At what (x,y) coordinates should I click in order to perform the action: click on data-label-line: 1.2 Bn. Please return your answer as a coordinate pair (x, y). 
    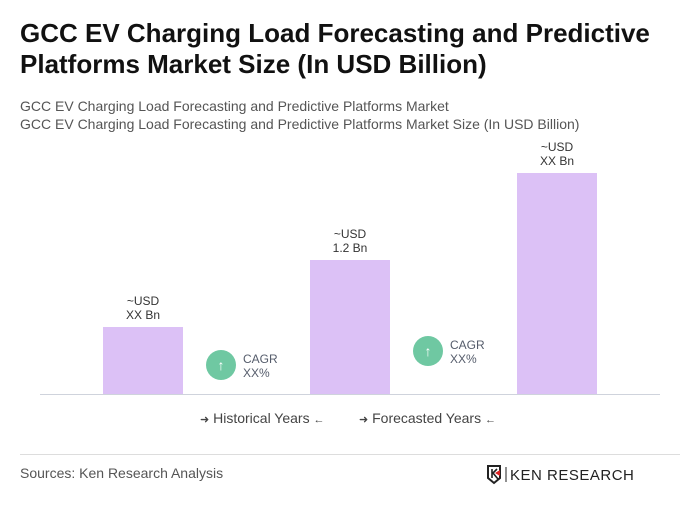
    Looking at the image, I should click on (350, 247).